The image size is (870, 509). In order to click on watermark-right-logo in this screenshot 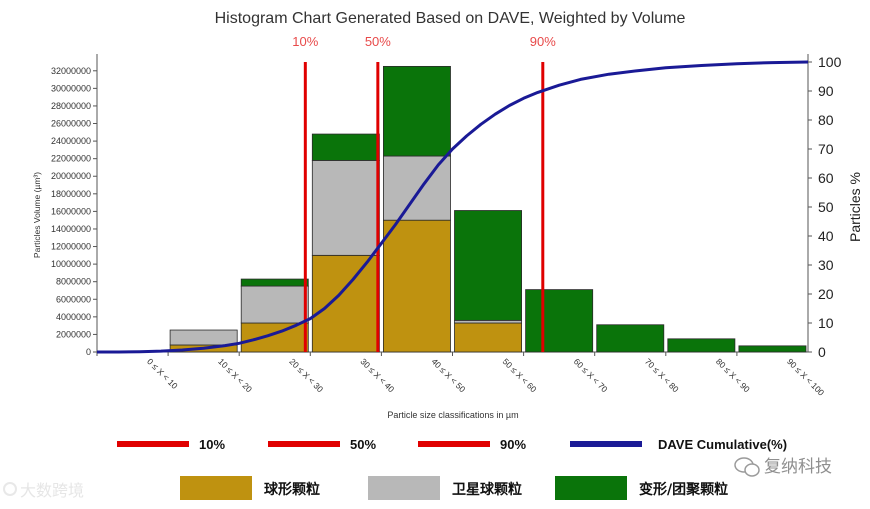, I will do `click(752, 470)`.